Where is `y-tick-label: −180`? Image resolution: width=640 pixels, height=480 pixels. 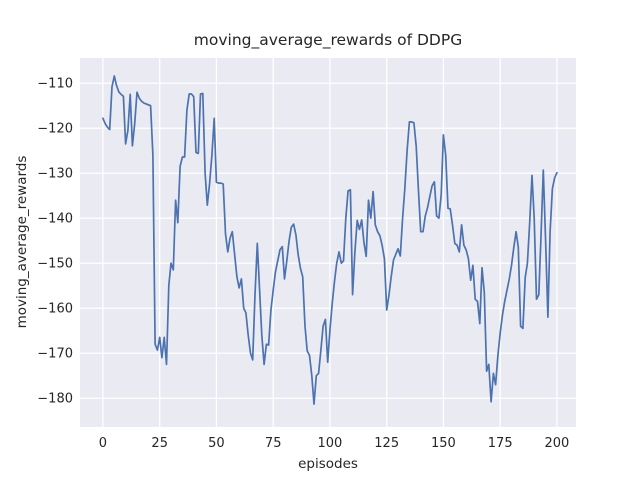 y-tick-label: −180 is located at coordinates (55, 399).